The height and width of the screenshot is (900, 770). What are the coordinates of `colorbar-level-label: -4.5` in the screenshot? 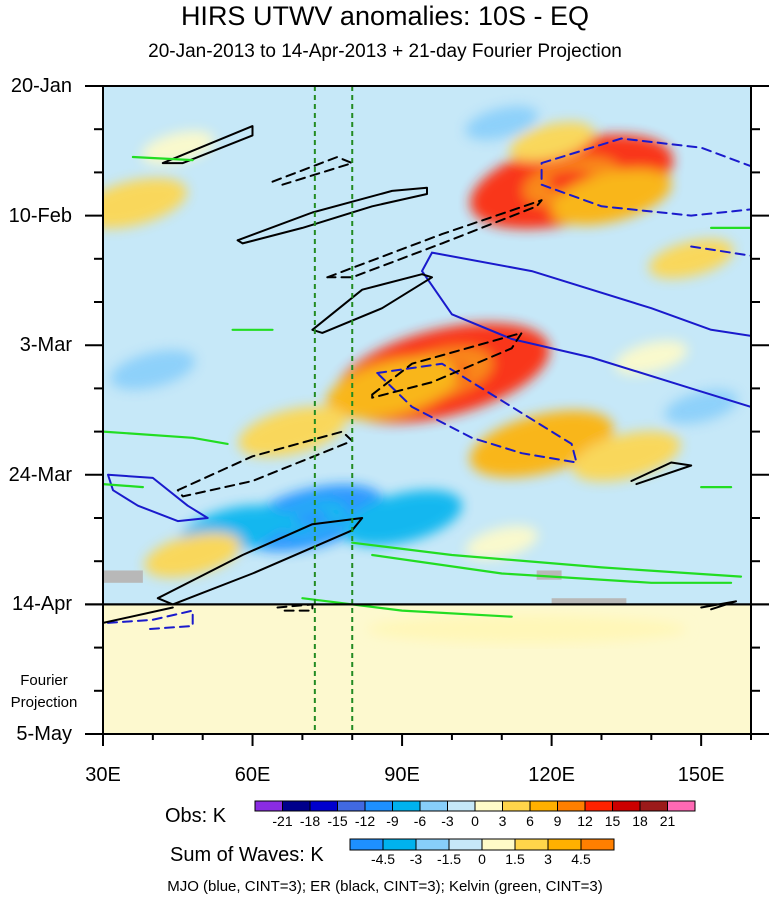 It's located at (383, 859).